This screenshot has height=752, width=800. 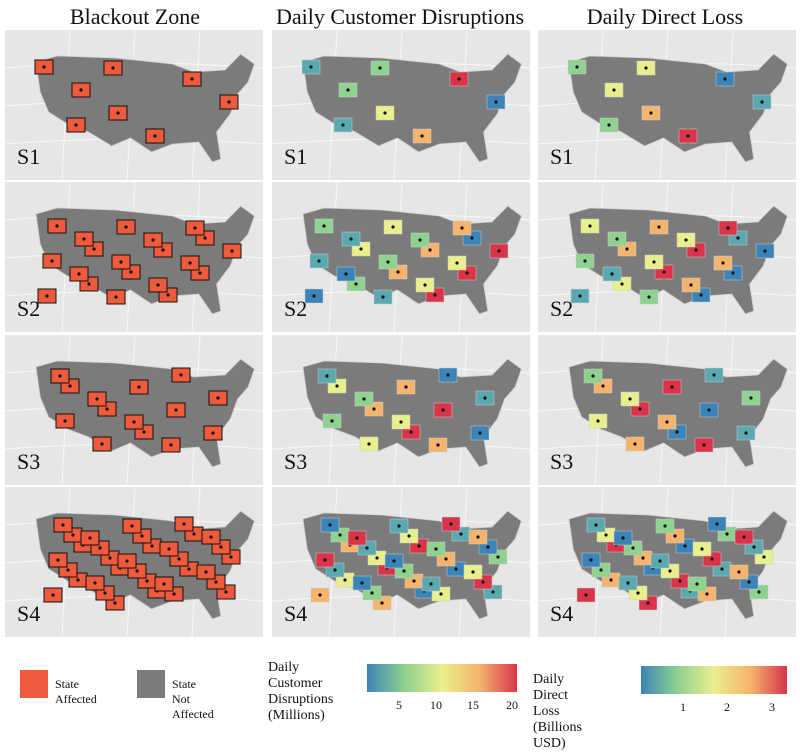 What do you see at coordinates (300, 692) in the screenshot?
I see `disruptions-legend-title: Daily Customer Disruptions (Millions)` at bounding box center [300, 692].